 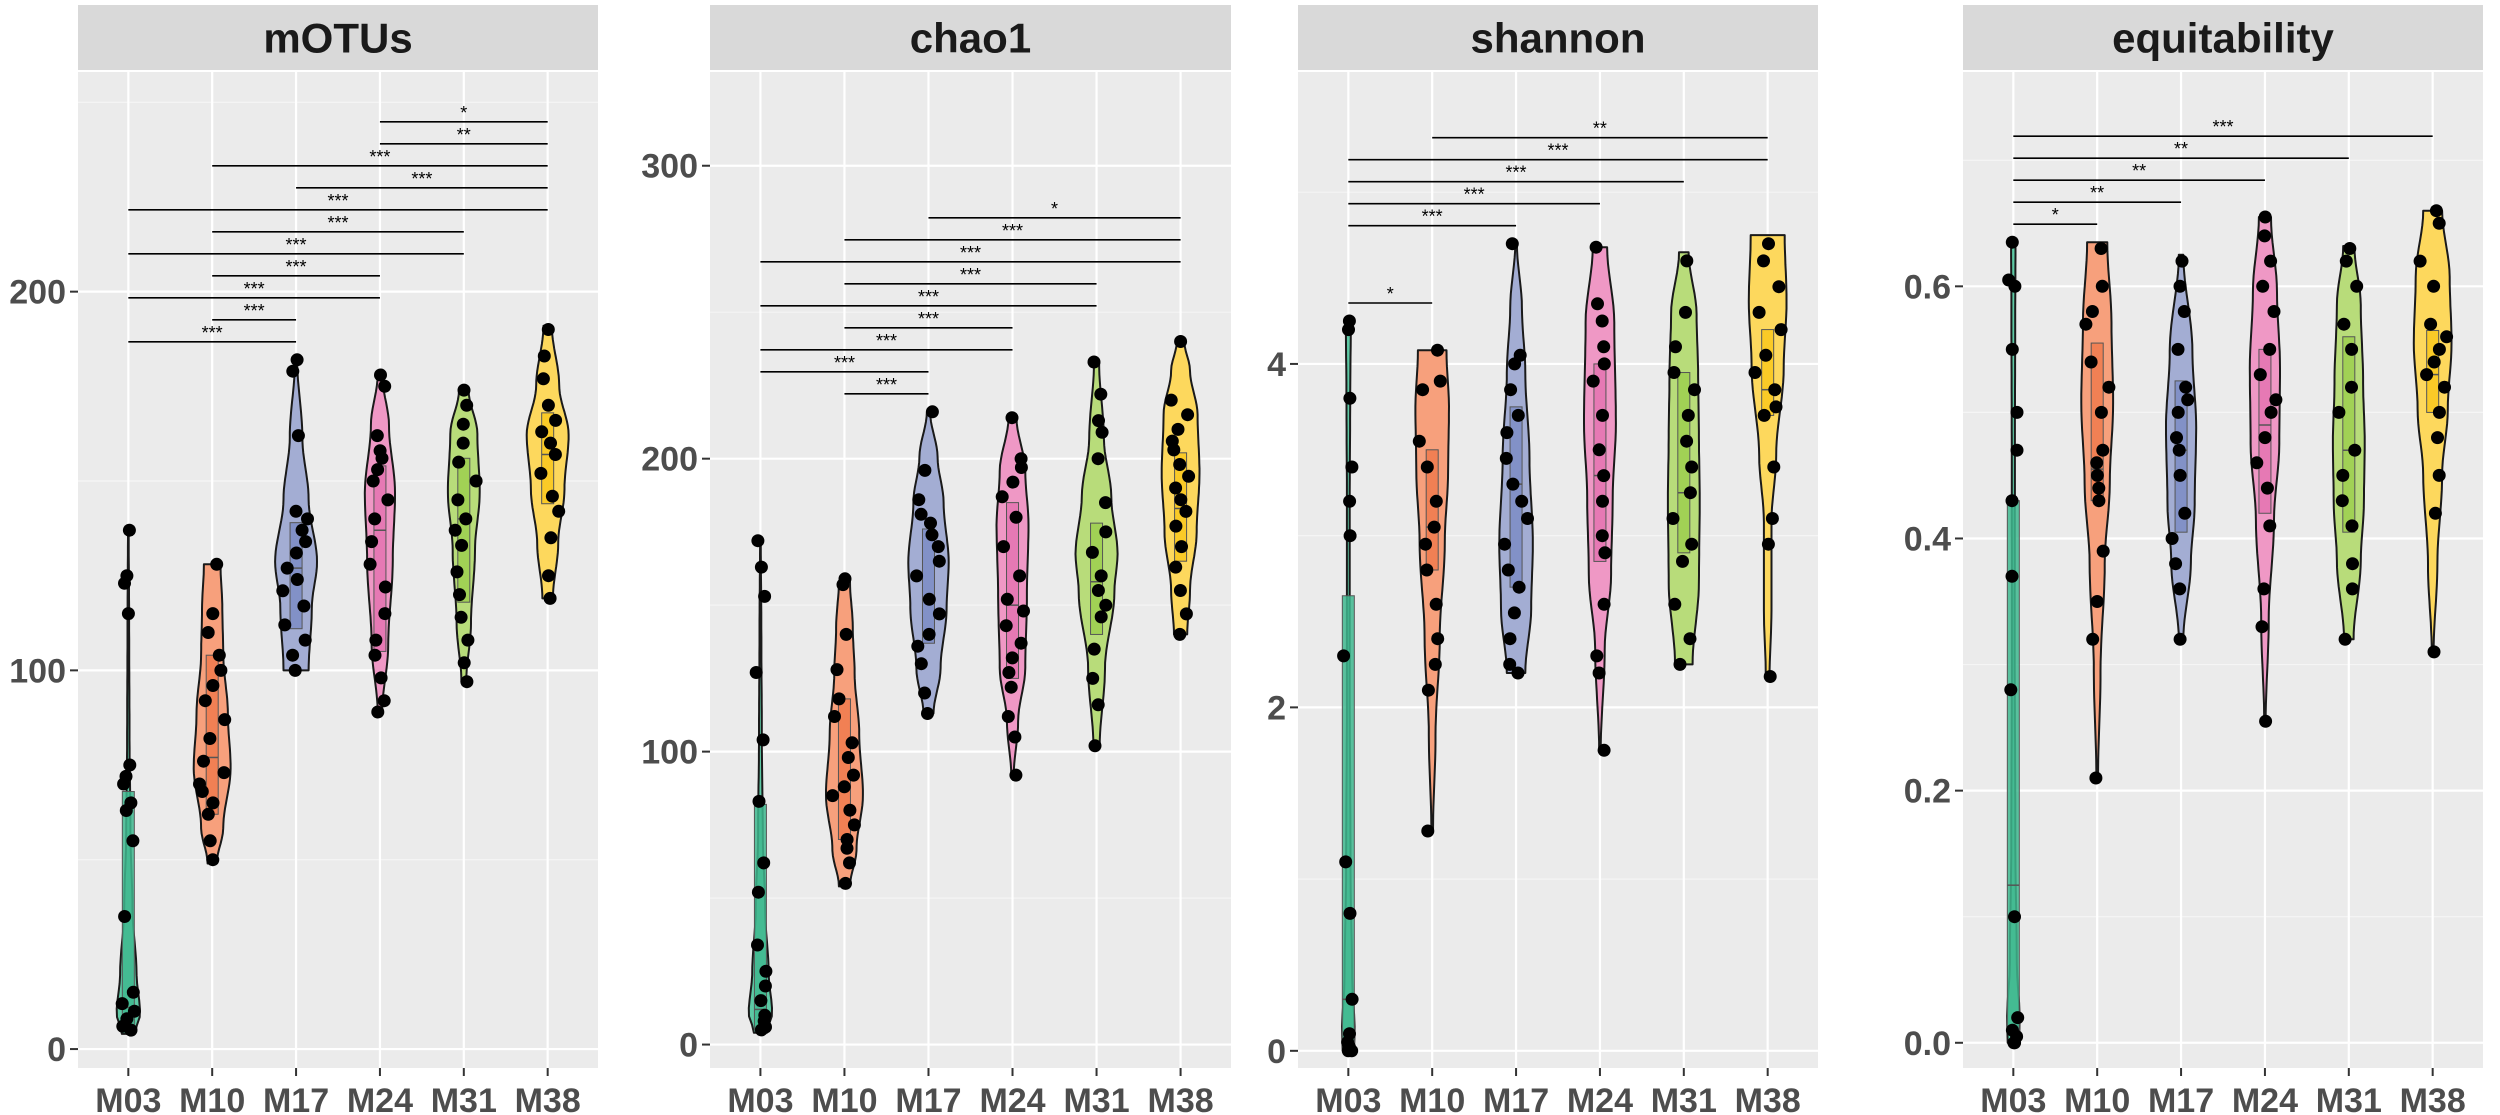 I want to click on violin-m10, so click(x=2097, y=510).